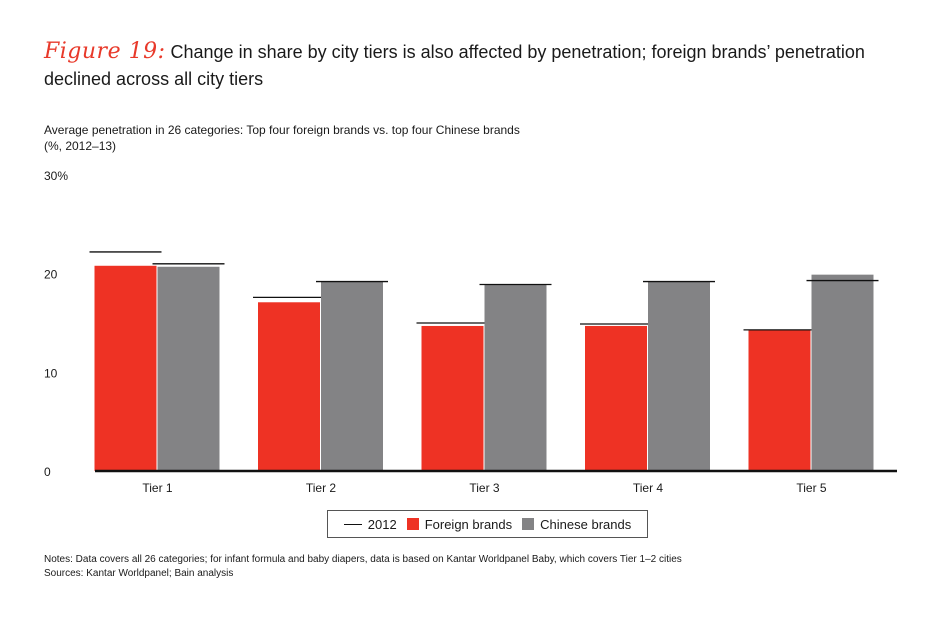 The height and width of the screenshot is (621, 950). What do you see at coordinates (51, 275) in the screenshot?
I see `y-tick-label: 20` at bounding box center [51, 275].